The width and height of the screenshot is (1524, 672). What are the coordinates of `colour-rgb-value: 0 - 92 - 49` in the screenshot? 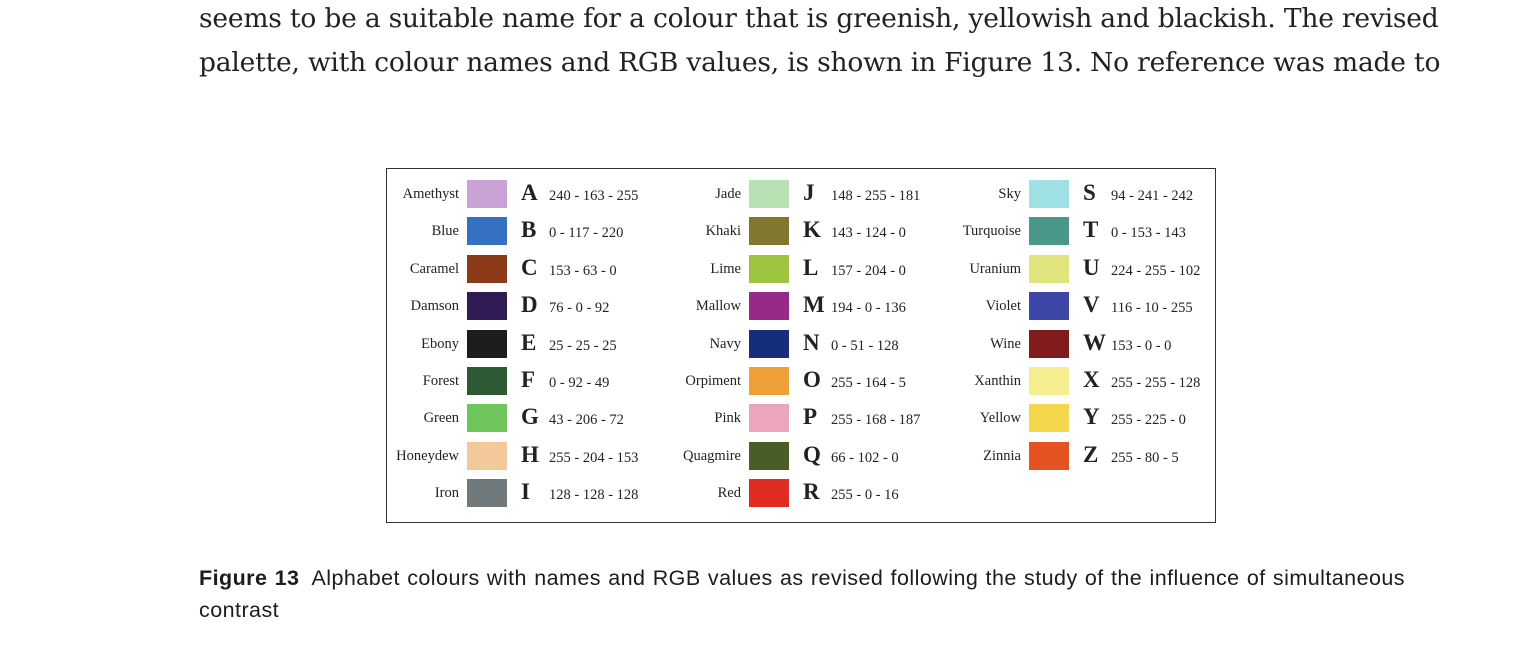 It's located at (579, 383).